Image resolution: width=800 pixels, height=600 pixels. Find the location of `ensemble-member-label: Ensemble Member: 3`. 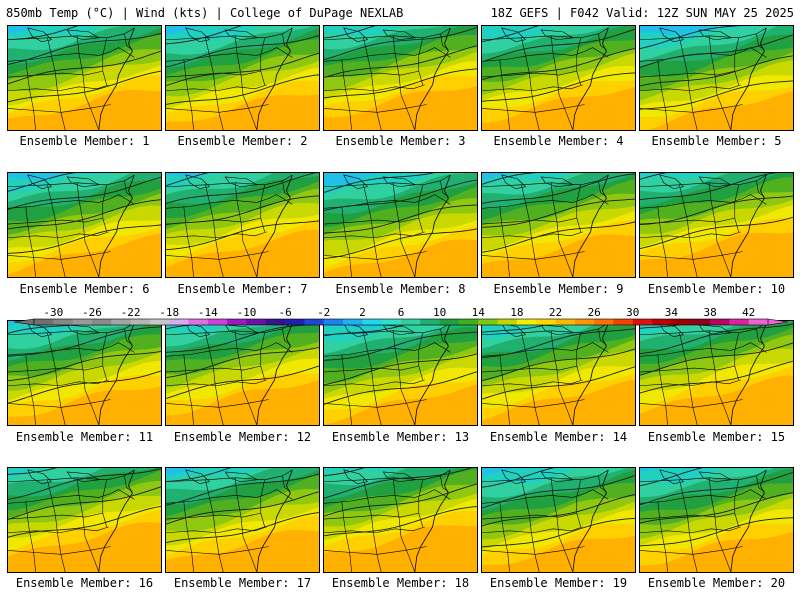

ensemble-member-label: Ensemble Member: 3 is located at coordinates (400, 141).